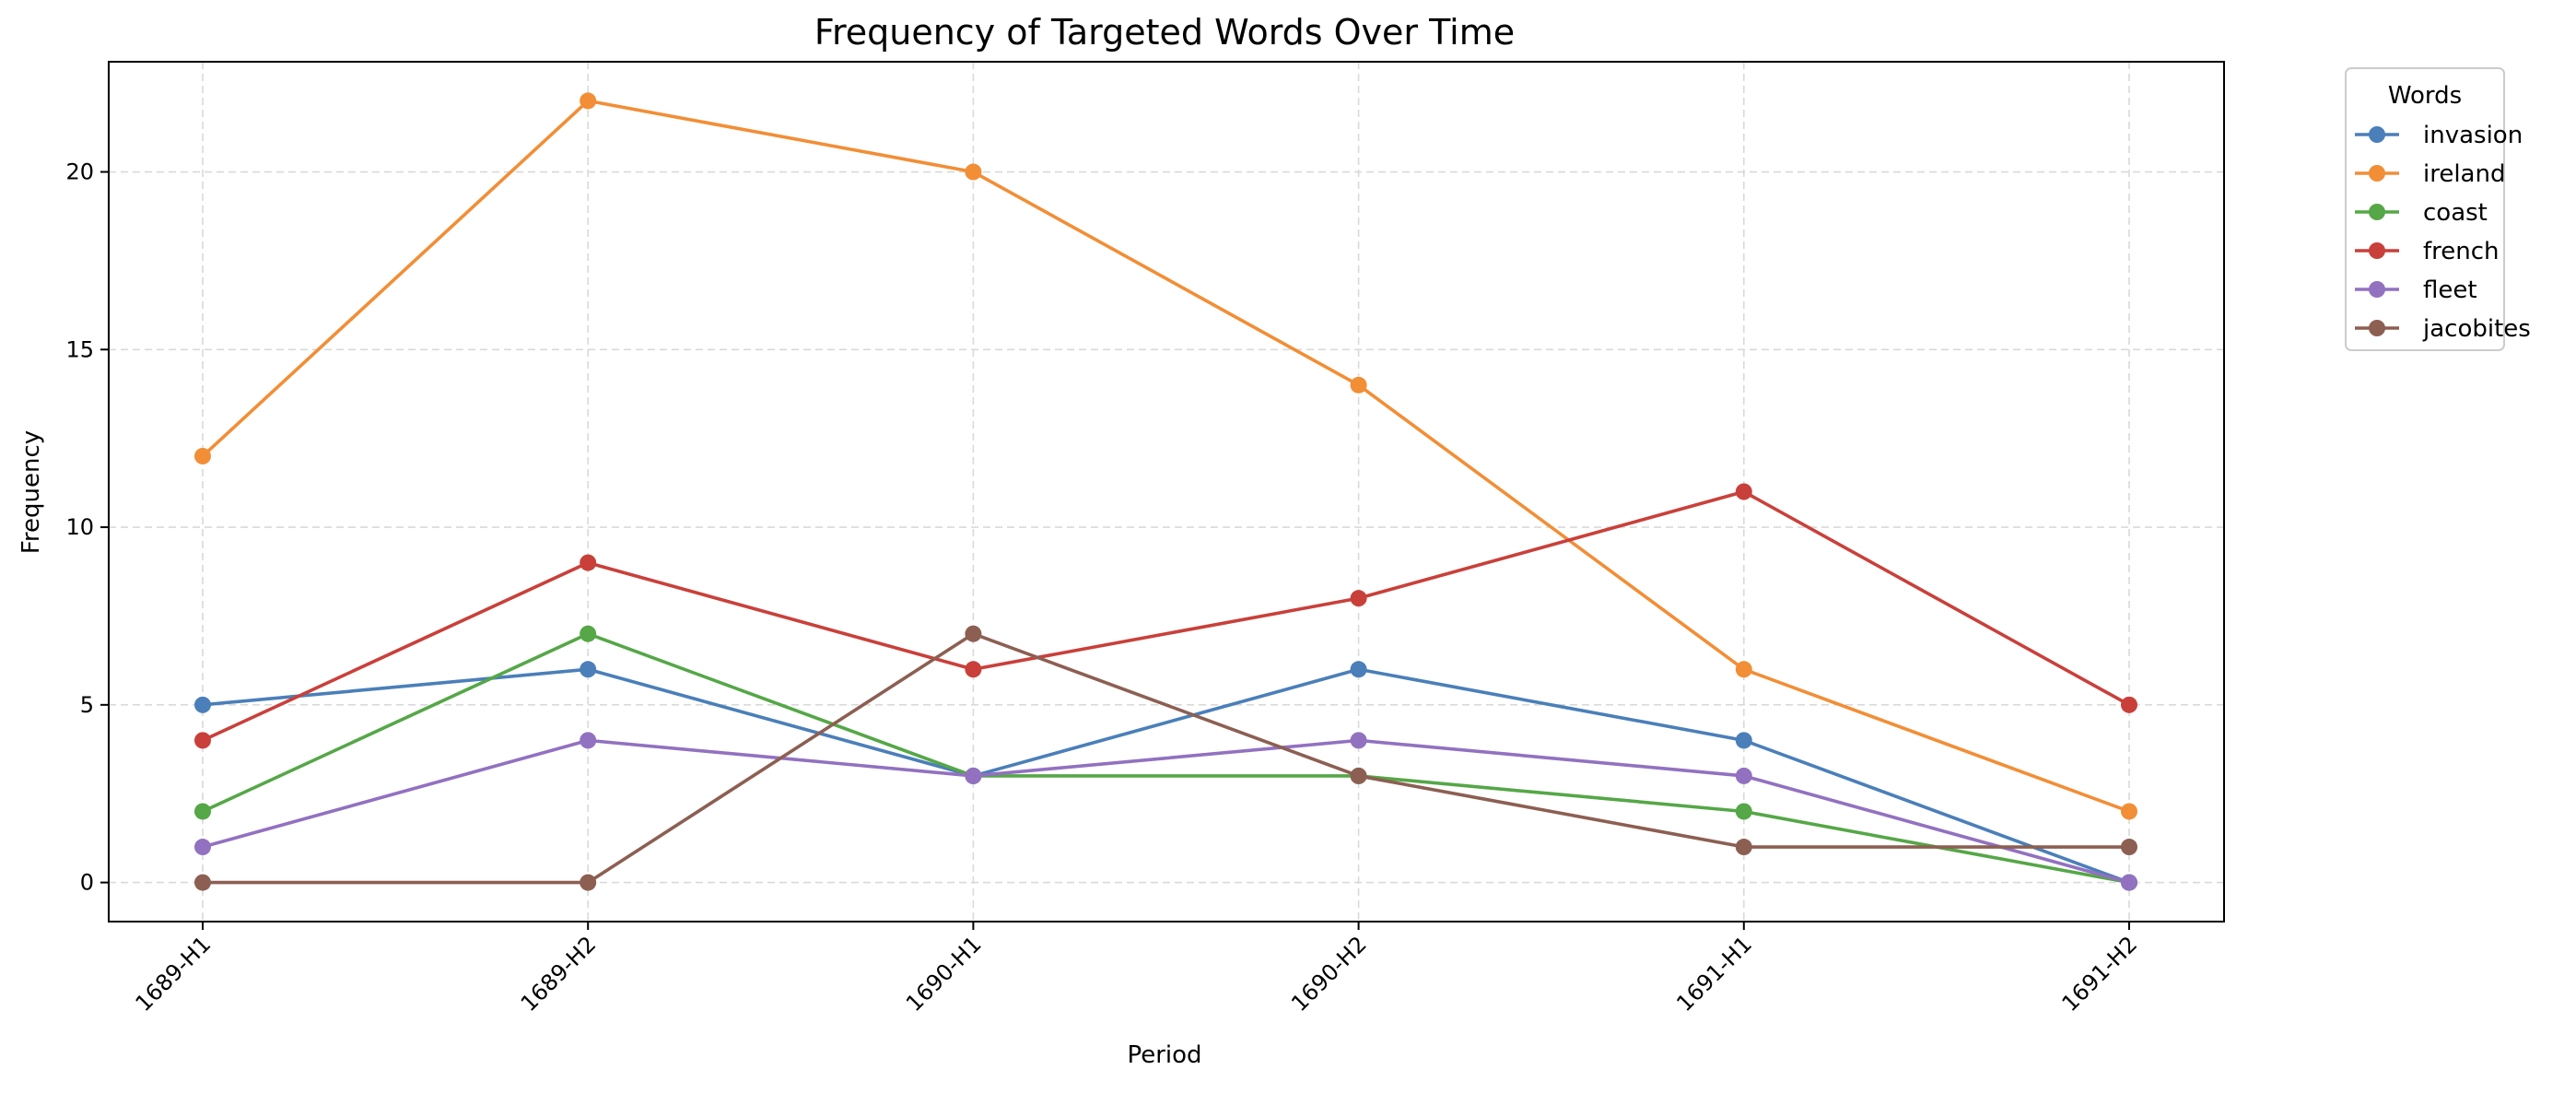 This screenshot has height=1093, width=2576. Describe the element at coordinates (2425, 96) in the screenshot. I see `legend-title: Words` at that location.